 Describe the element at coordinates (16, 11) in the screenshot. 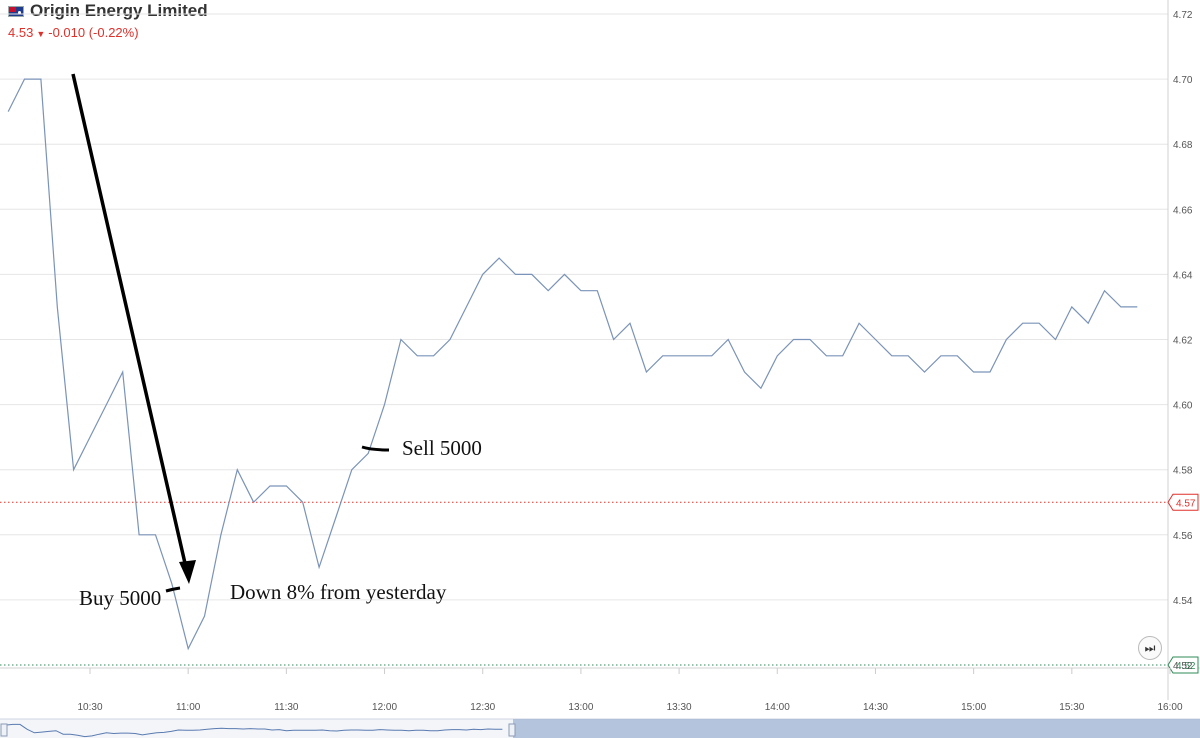

I see `australia-flag-icon` at that location.